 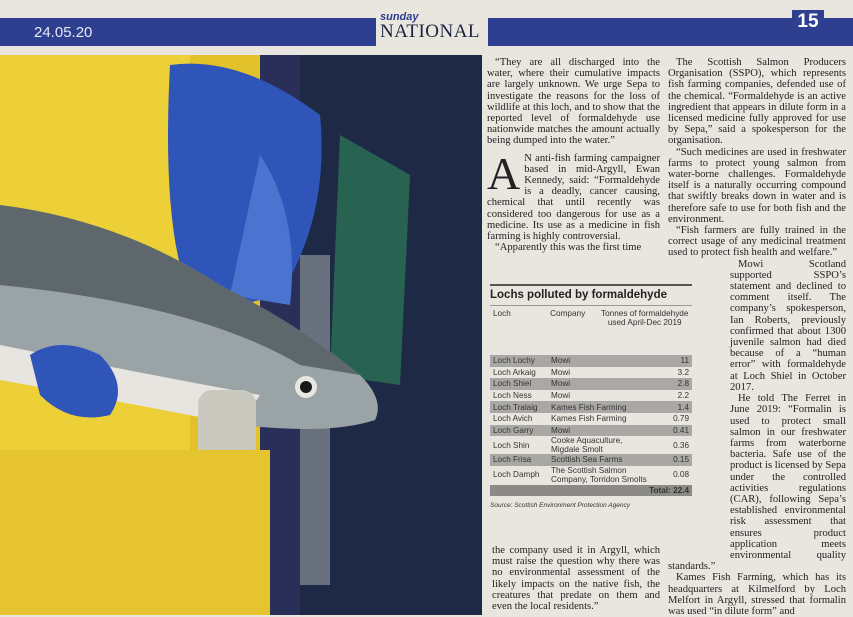 What do you see at coordinates (681, 430) in the screenshot?
I see `table-cell: 0.41` at bounding box center [681, 430].